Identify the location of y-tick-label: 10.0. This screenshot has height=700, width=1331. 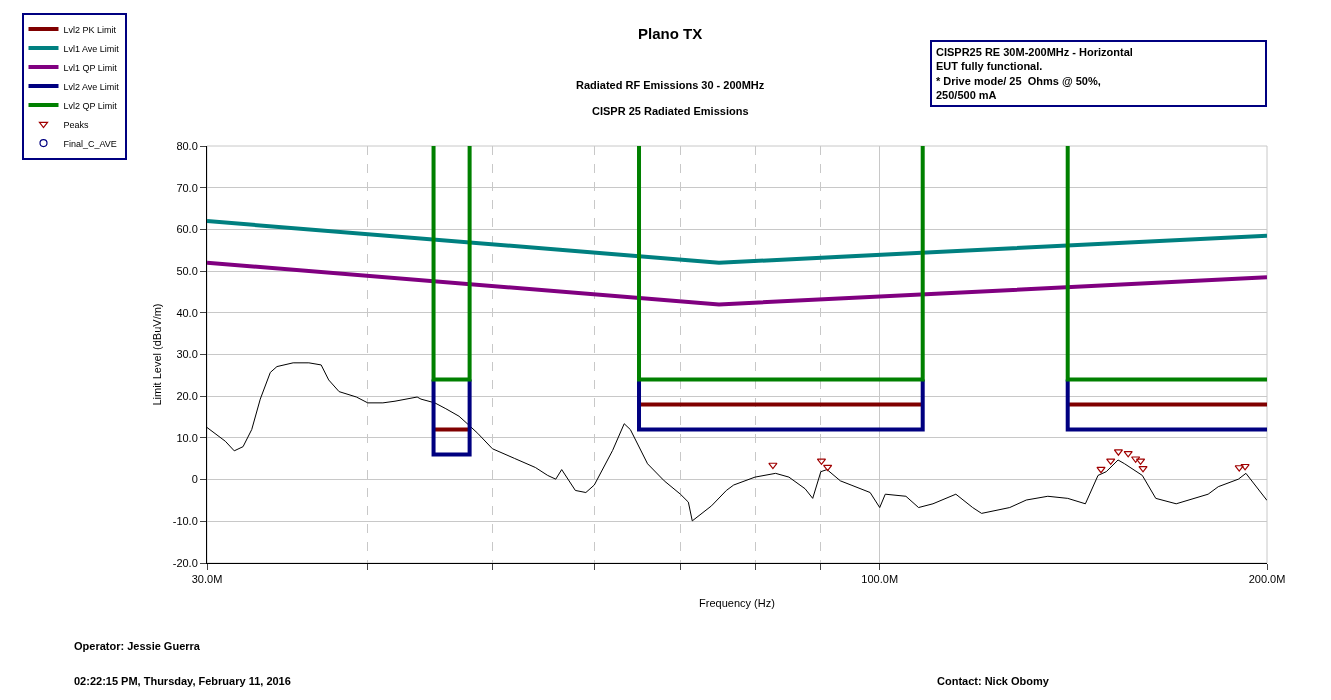
(187, 437).